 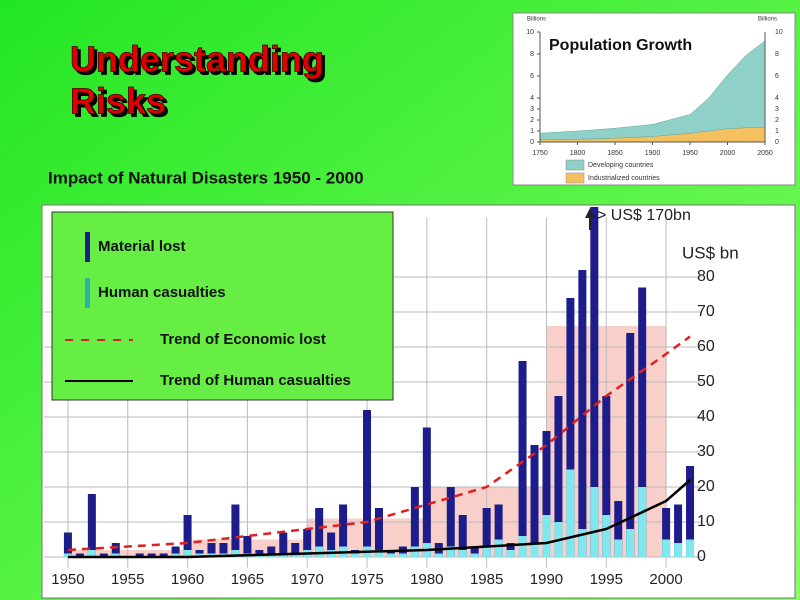 I want to click on trend-line, so click(x=379, y=519).